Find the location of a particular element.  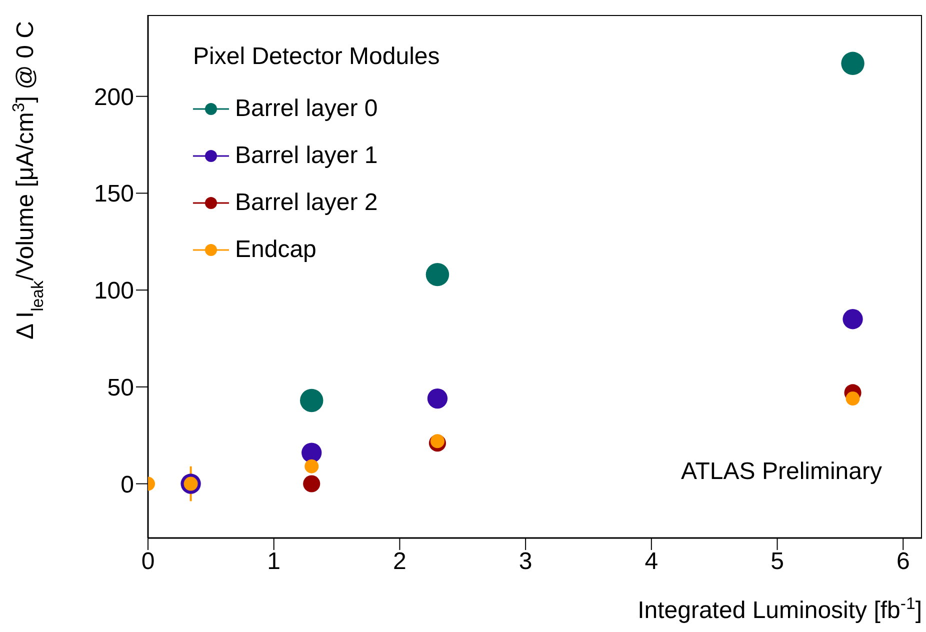

y-tick-label: 150 is located at coordinates (114, 194).